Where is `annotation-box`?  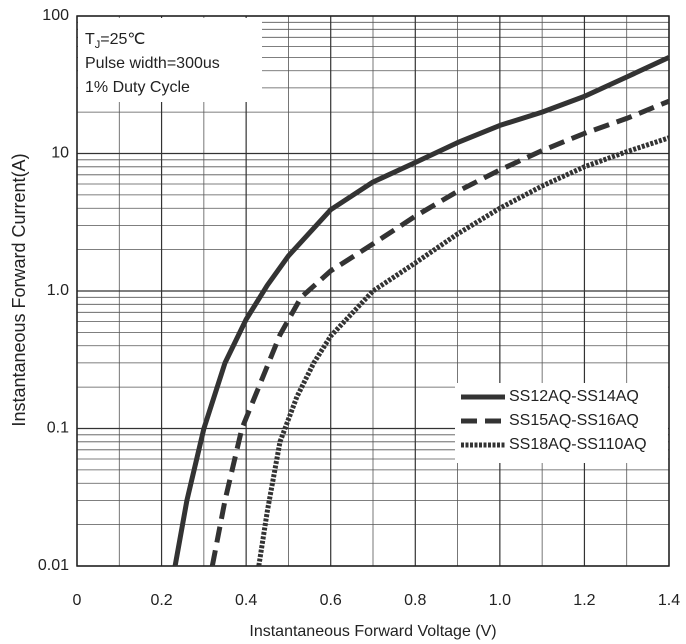
annotation-box is located at coordinates (170, 60).